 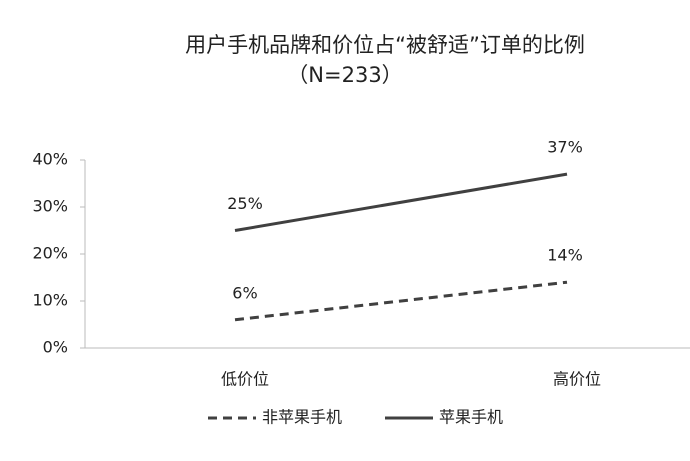 What do you see at coordinates (385, 45) in the screenshot?
I see `chart-title: 用户手机品牌和价位占“被舒适”订单的比例` at bounding box center [385, 45].